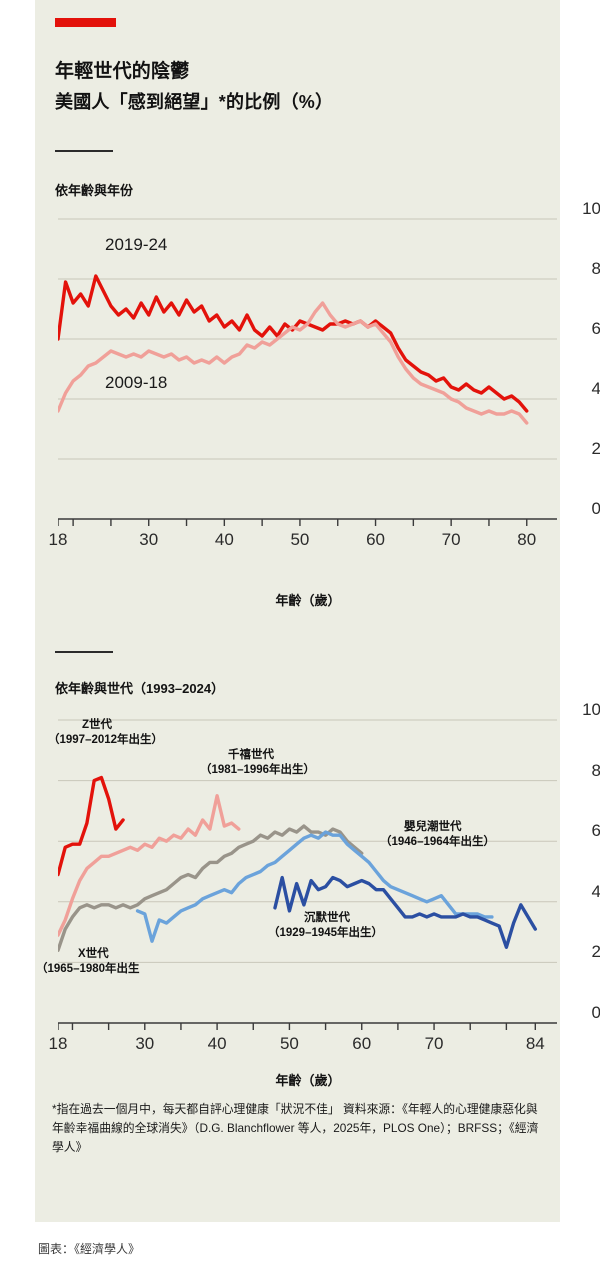  Describe the element at coordinates (257, 763) in the screenshot. I see `gen-label-millennial: 千禧世代 （1981–1996年出生）` at that location.